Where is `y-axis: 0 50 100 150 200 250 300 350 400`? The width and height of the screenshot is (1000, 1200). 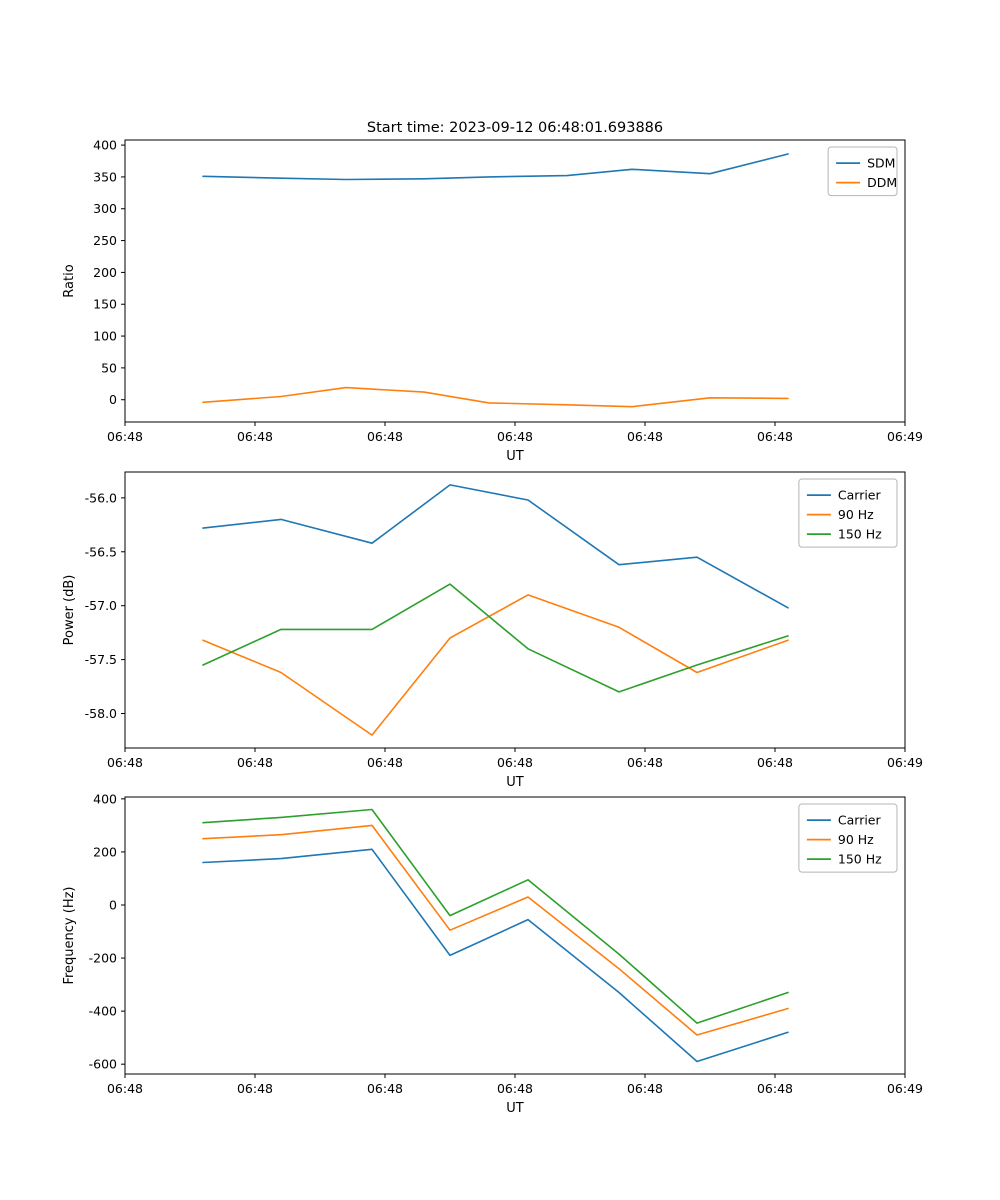 y-axis: 0 50 100 150 200 250 300 350 400 is located at coordinates (109, 272).